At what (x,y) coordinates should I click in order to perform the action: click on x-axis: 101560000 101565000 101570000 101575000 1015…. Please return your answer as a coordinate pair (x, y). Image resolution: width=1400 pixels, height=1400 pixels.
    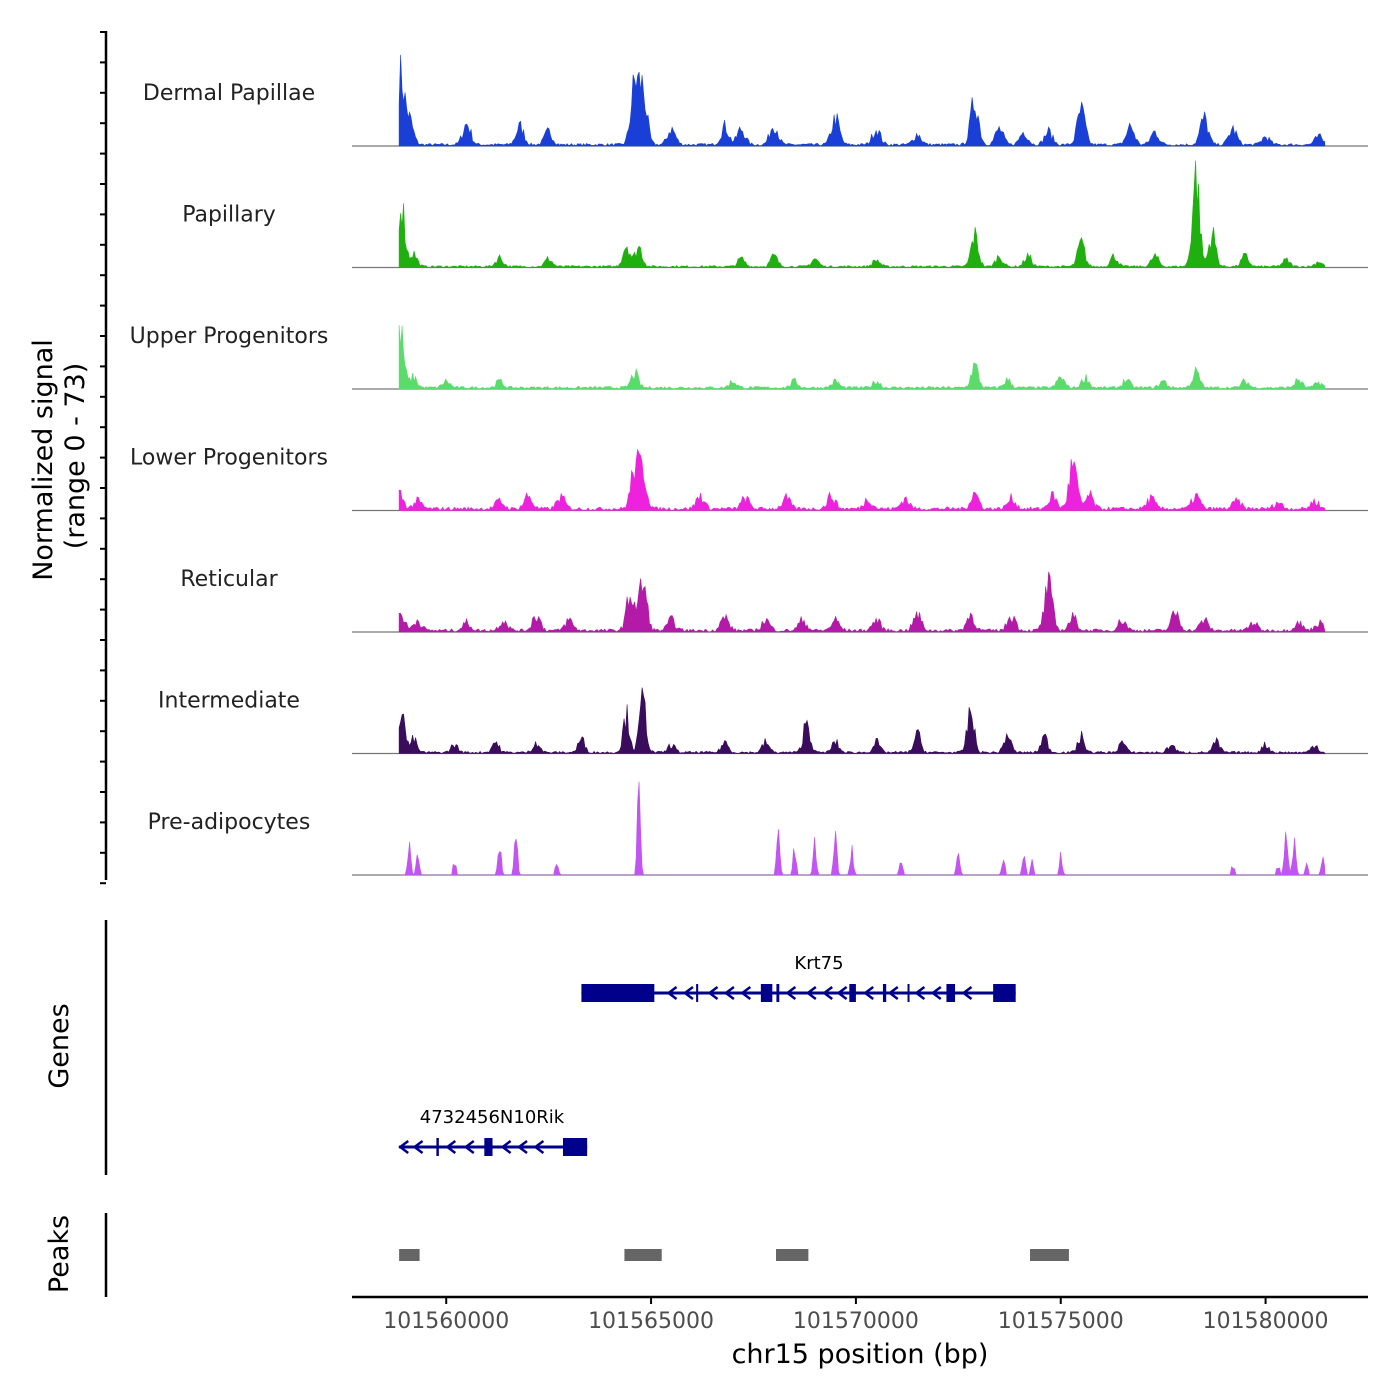
    Looking at the image, I should click on (860, 1314).